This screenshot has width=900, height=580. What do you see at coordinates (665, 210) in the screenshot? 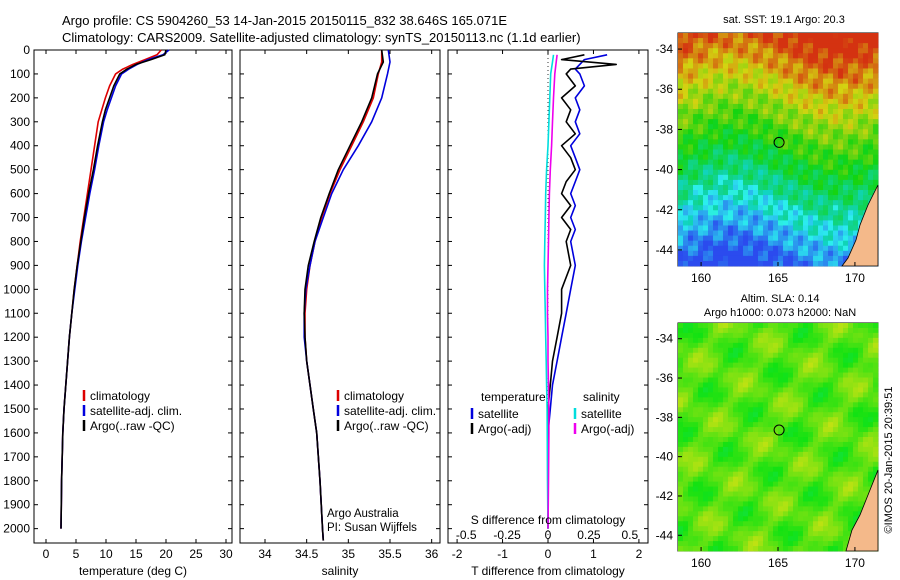
I see `map-y-tick-label: -42` at bounding box center [665, 210].